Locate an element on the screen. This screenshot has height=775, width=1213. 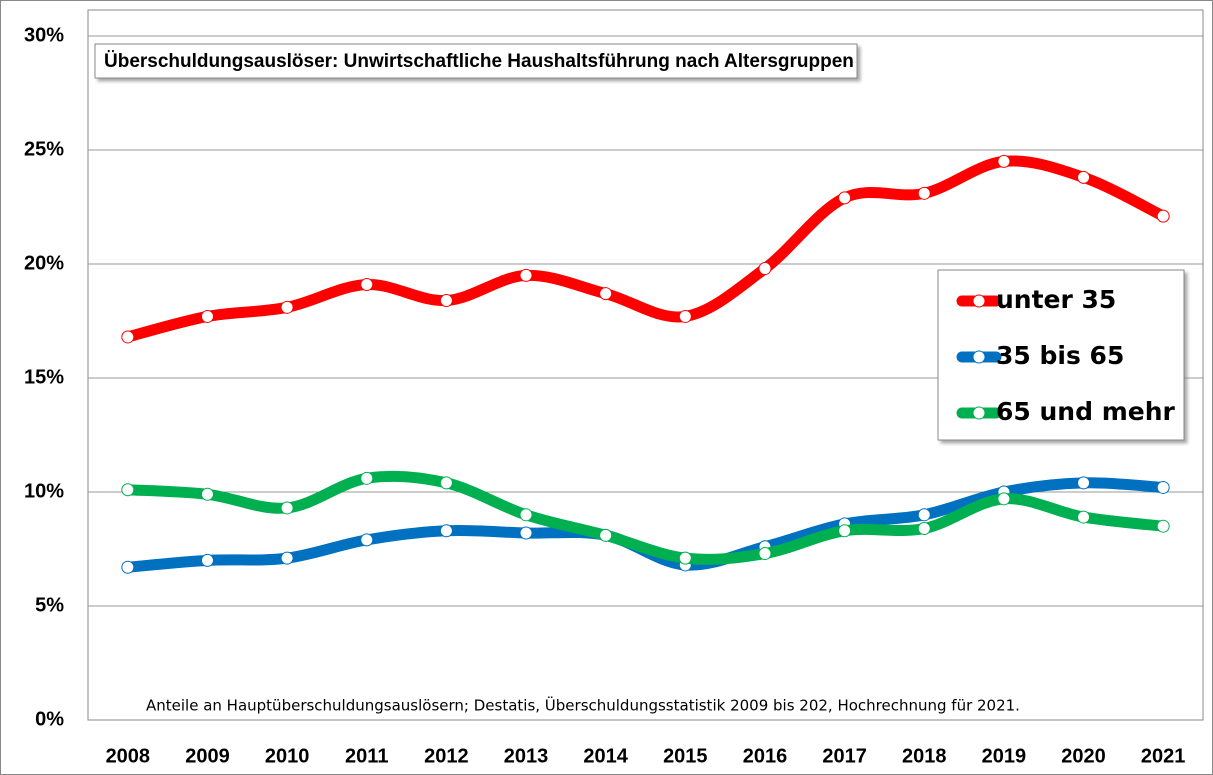
x-tick-label: 2020 is located at coordinates (1083, 756).